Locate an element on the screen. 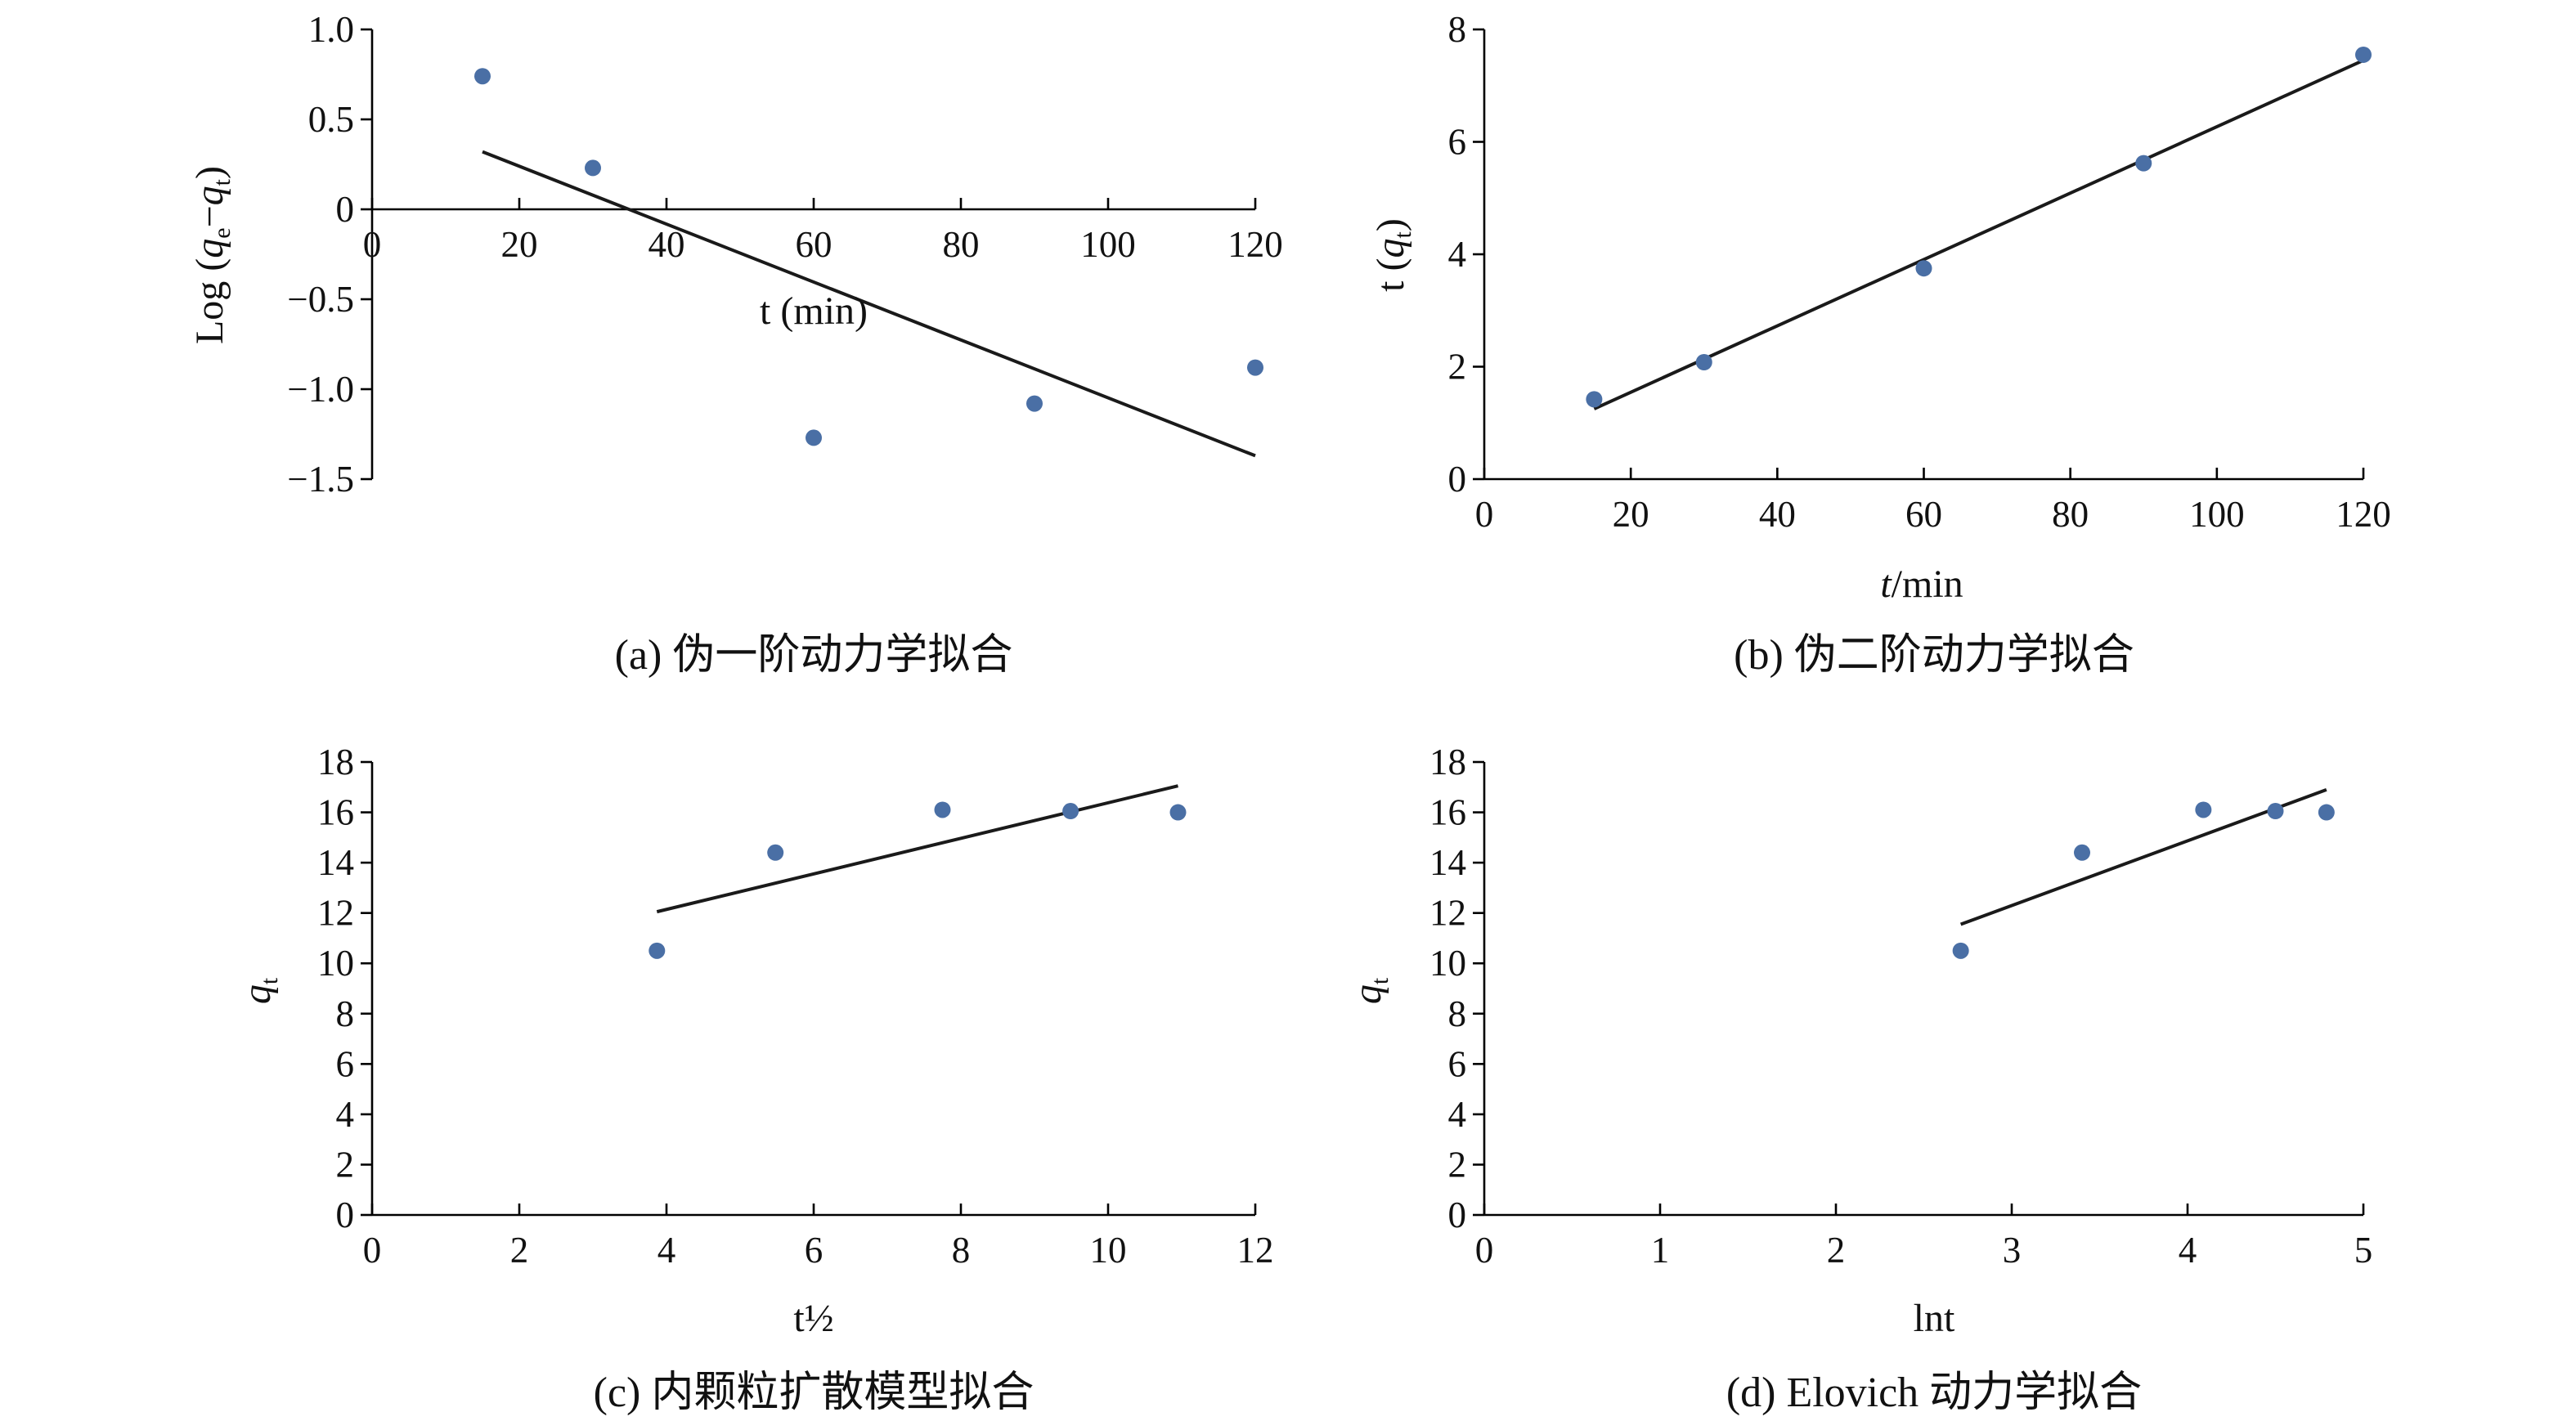  panel-b-x-tick-label: 60 is located at coordinates (1923, 514).